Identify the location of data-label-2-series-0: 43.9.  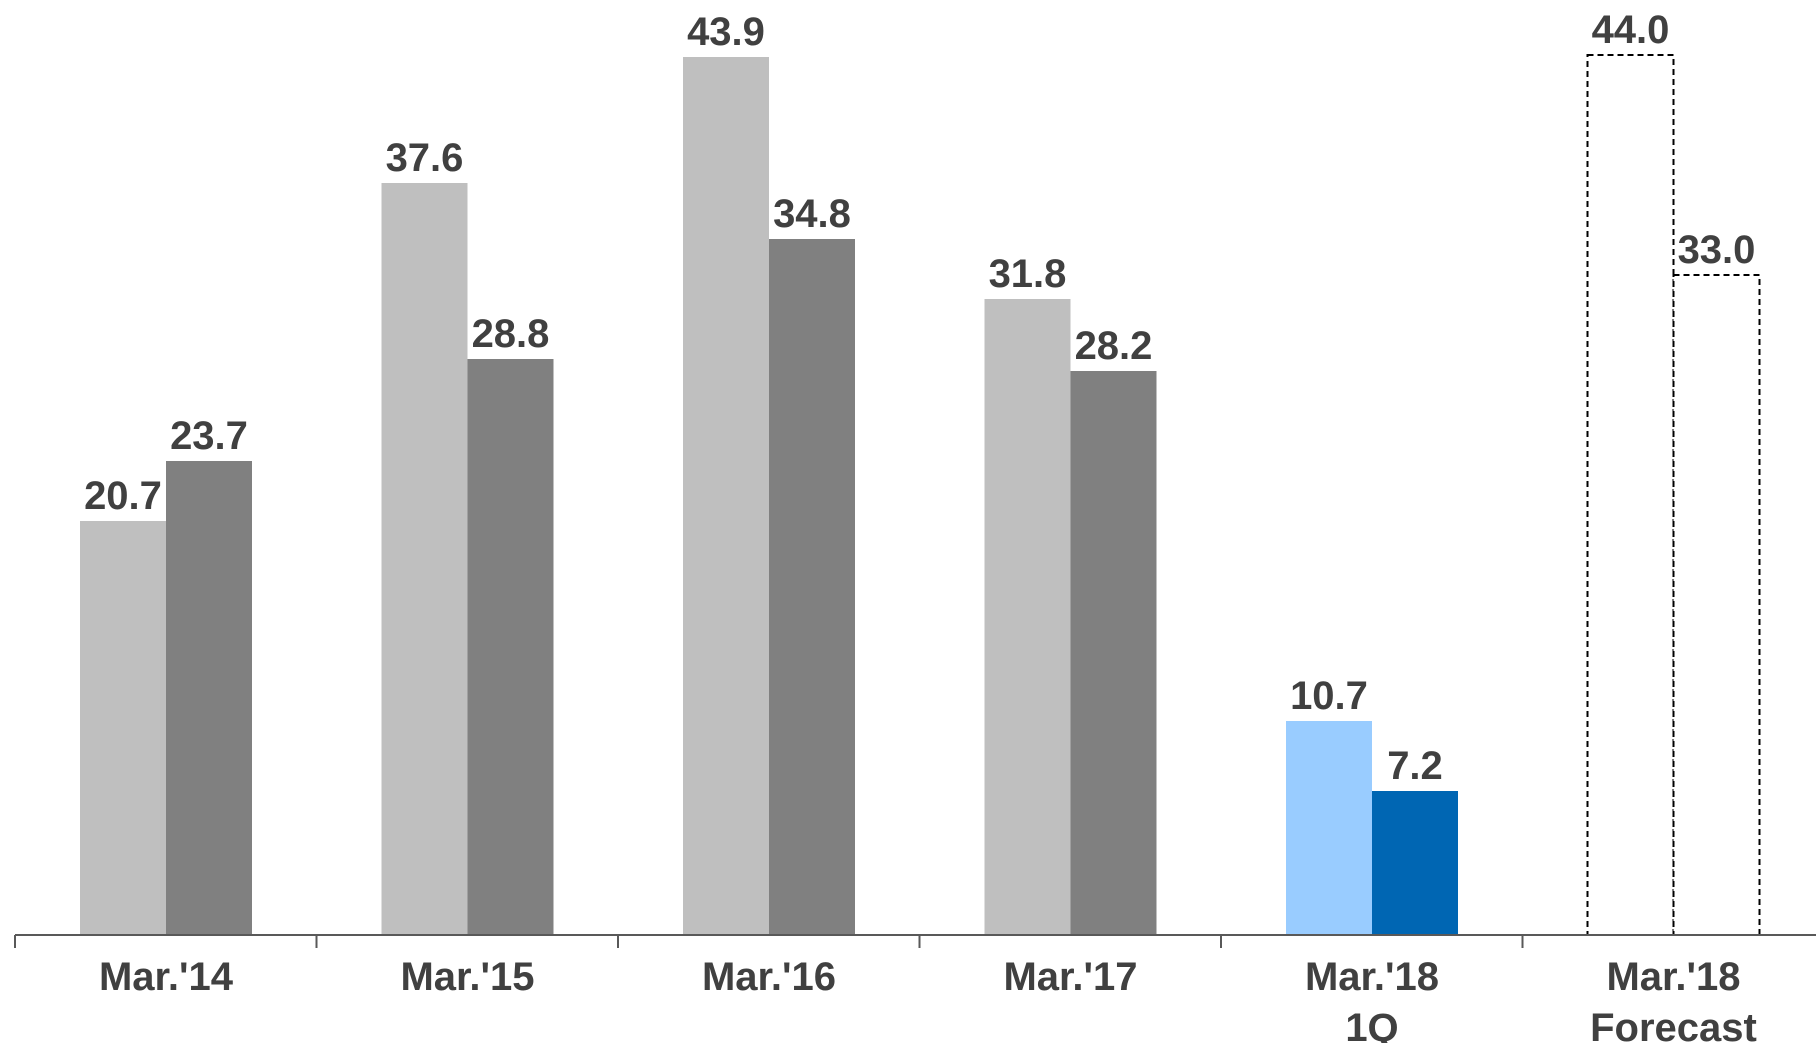
(726, 32).